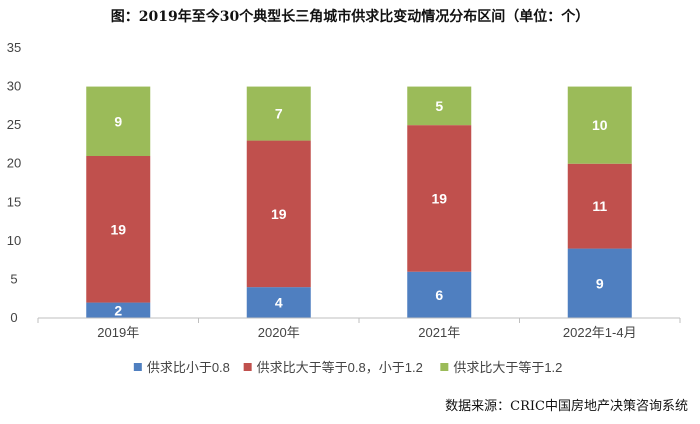  What do you see at coordinates (14, 240) in the screenshot?
I see `y-tick-label: 10` at bounding box center [14, 240].